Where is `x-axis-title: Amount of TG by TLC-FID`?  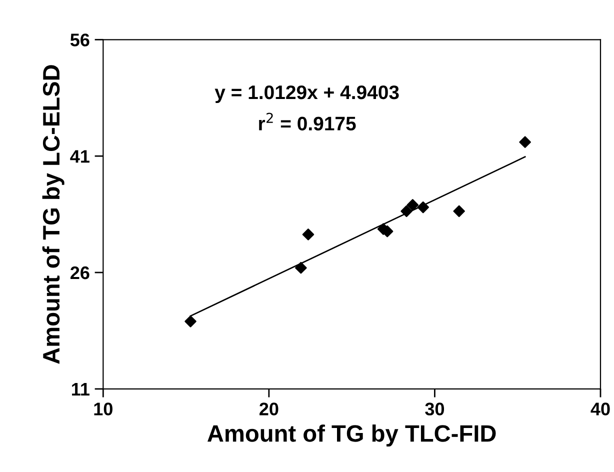 x-axis-title: Amount of TG by TLC-FID is located at coordinates (352, 435).